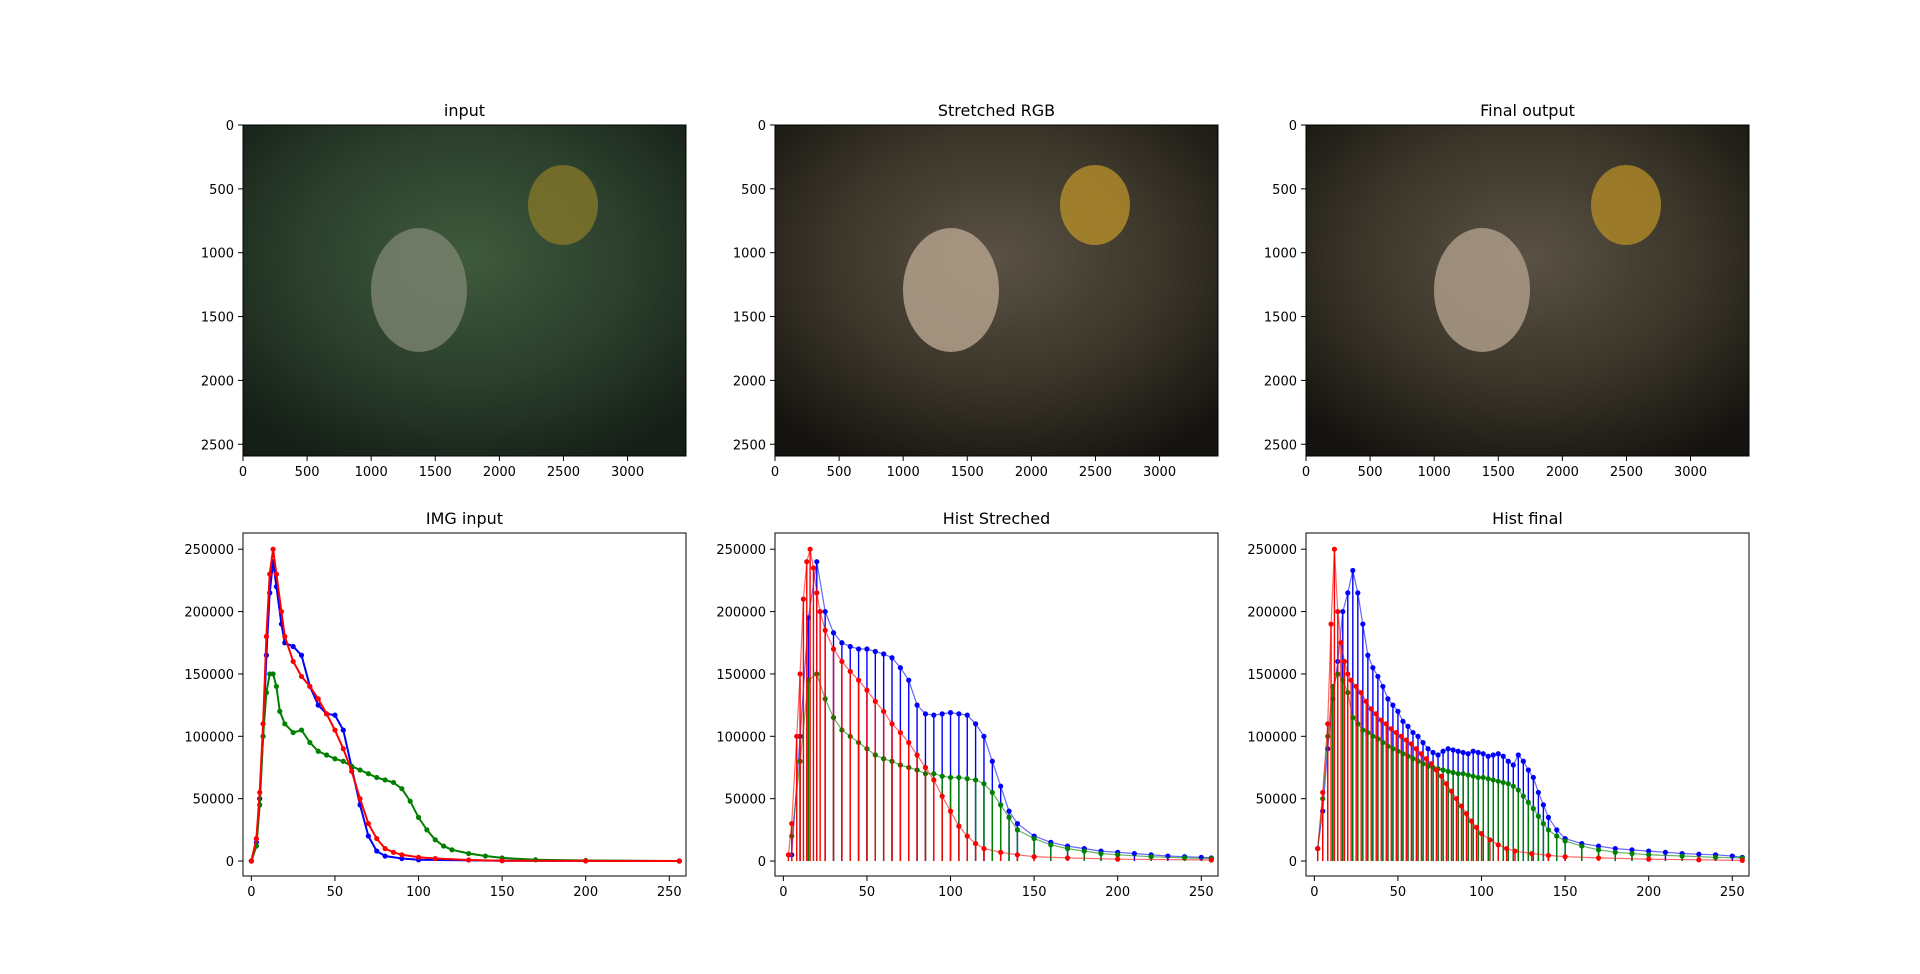 The image size is (1920, 974). What do you see at coordinates (464, 110) in the screenshot?
I see `panel-title: input` at bounding box center [464, 110].